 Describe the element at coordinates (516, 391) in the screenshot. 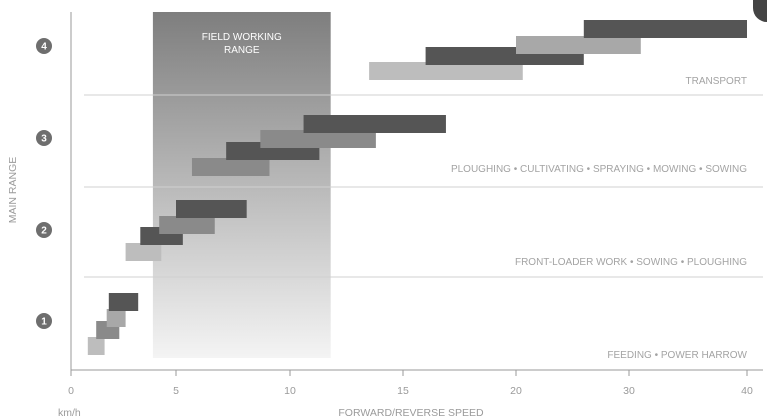

I see `x-tick-label: 20` at that location.